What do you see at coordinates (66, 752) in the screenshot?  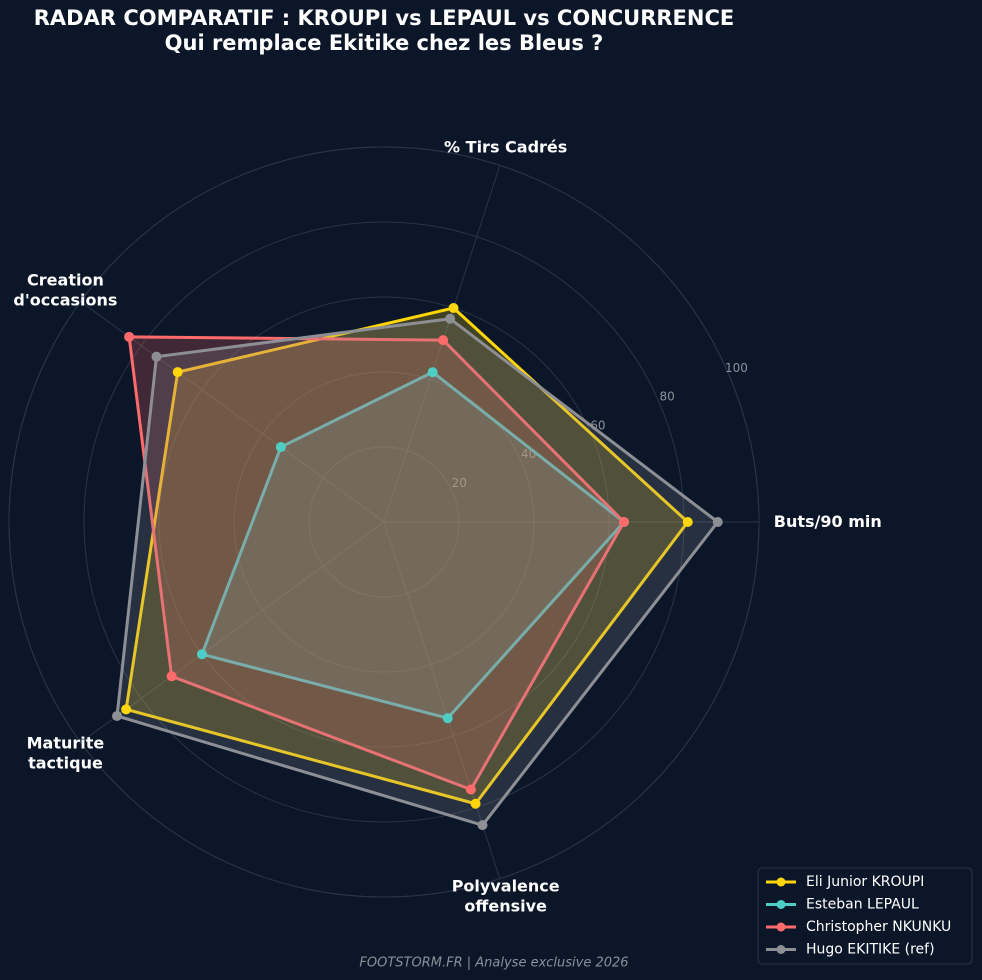 I see `category-label: Maturite tactique` at bounding box center [66, 752].